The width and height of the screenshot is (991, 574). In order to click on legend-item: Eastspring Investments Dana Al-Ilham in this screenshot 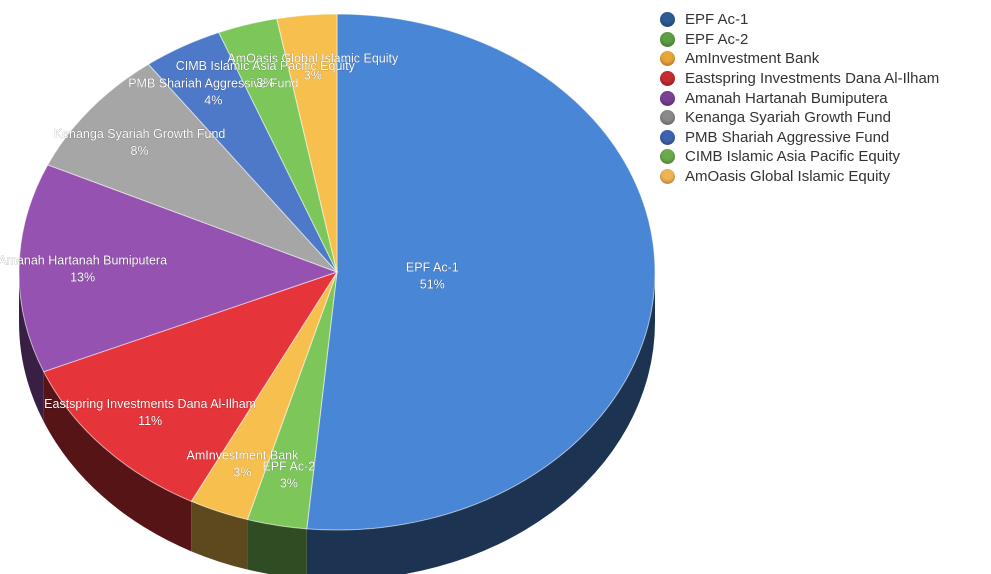, I will do `click(799, 79)`.